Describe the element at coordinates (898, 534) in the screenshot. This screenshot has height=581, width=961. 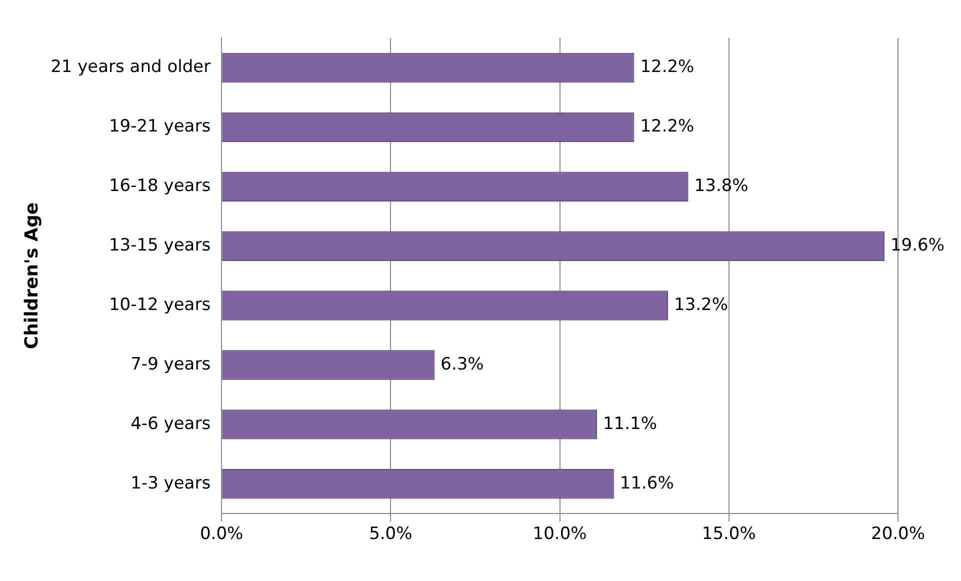
I see `x-tick-label: 20.0%` at that location.